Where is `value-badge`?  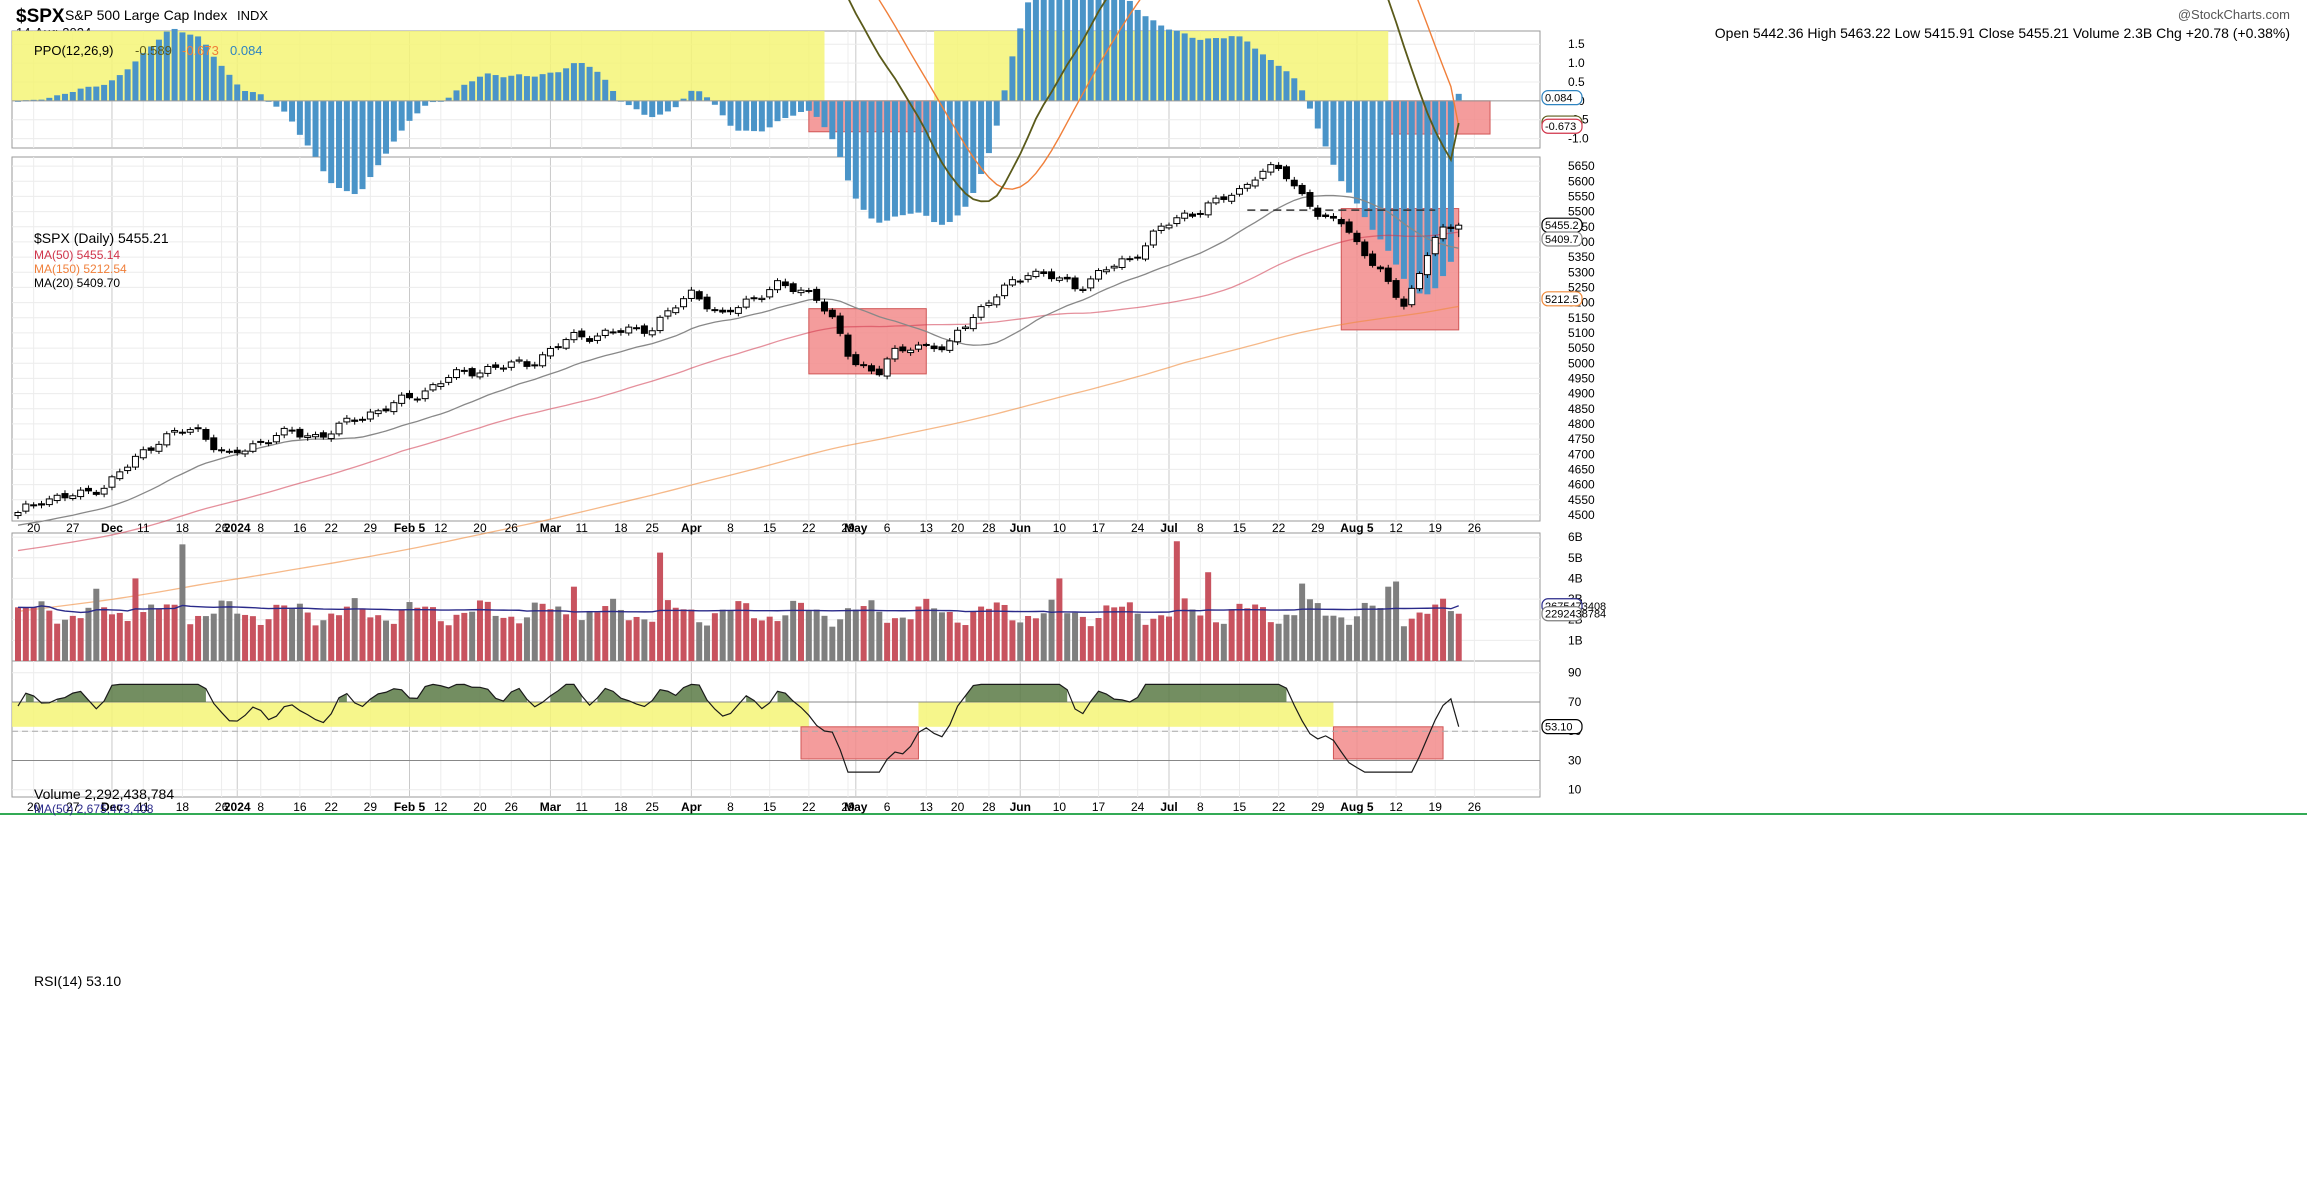
value-badge is located at coordinates (1562, 239).